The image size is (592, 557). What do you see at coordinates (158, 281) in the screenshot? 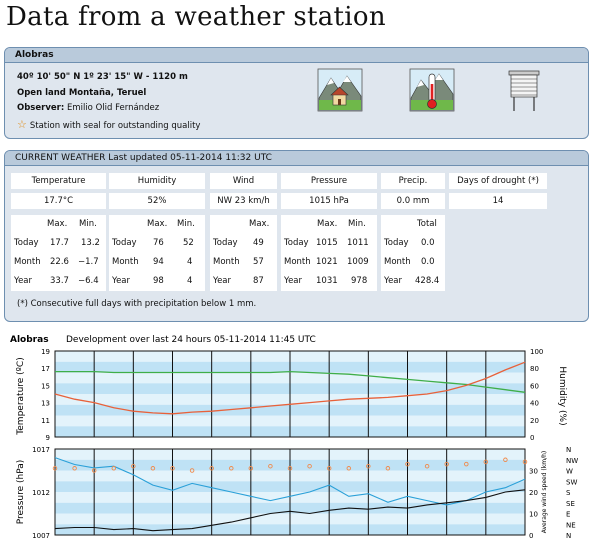
I see `hum-year-max: 98` at bounding box center [158, 281].